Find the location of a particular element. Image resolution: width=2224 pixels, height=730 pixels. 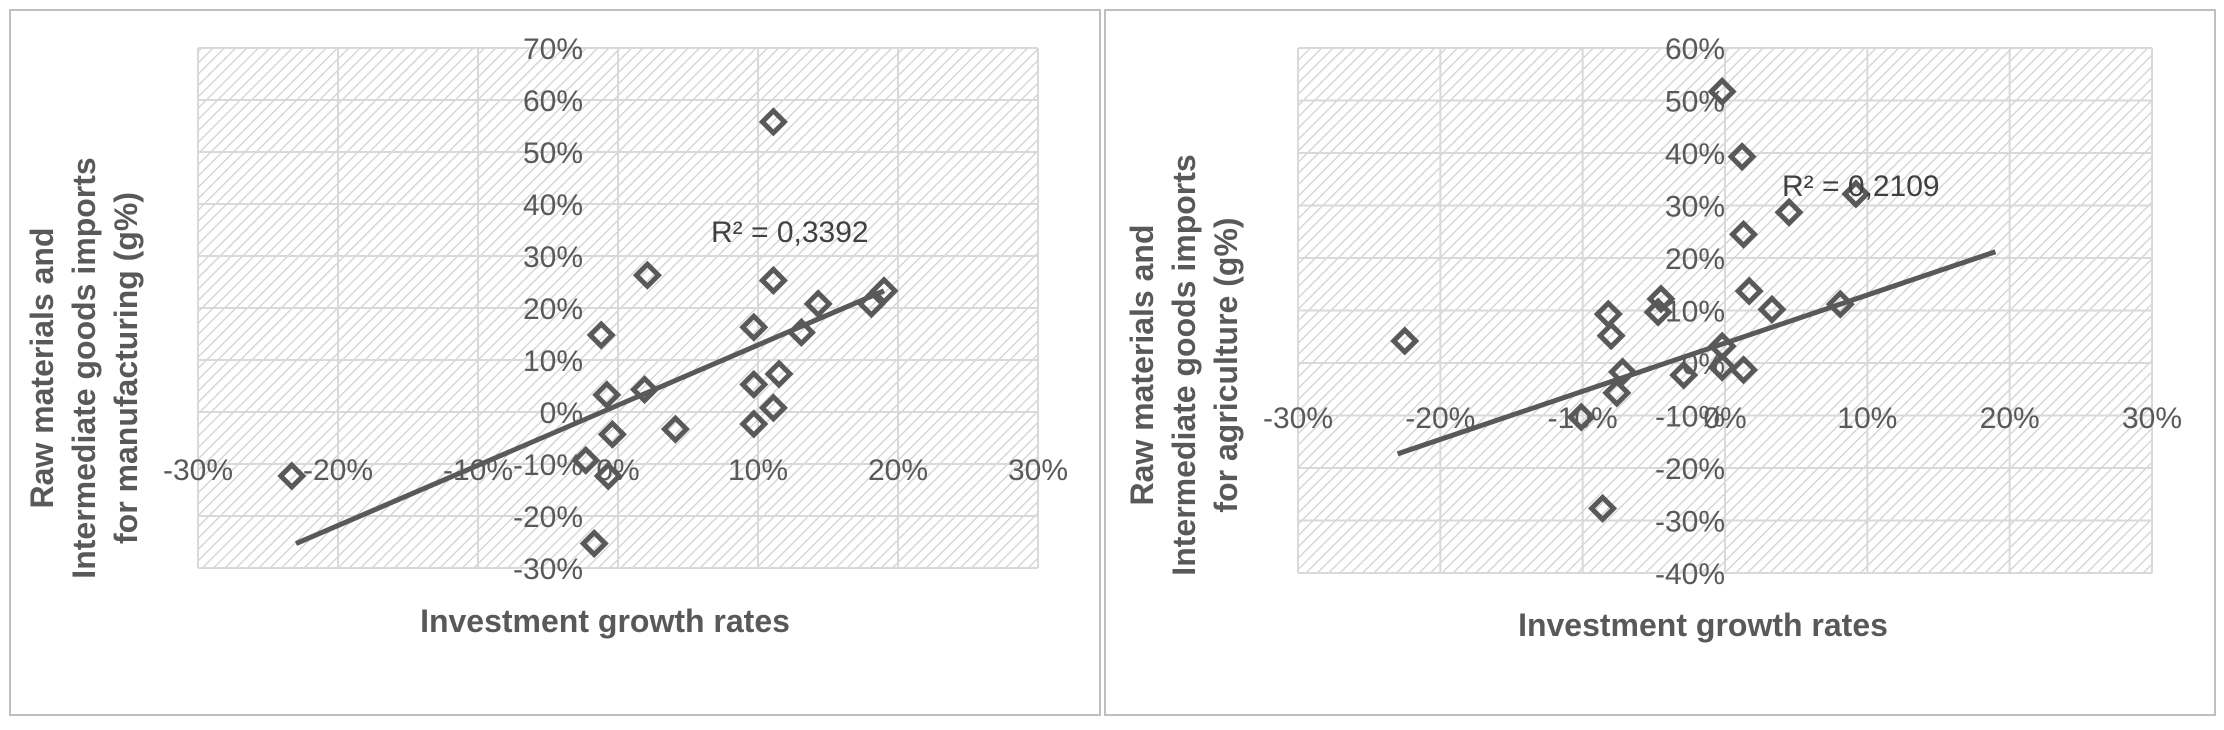

y-tick-labels: -30% -20% -10% 0% 10% 20% 30% 40% 50% 60% 70% is located at coordinates (548, 309).